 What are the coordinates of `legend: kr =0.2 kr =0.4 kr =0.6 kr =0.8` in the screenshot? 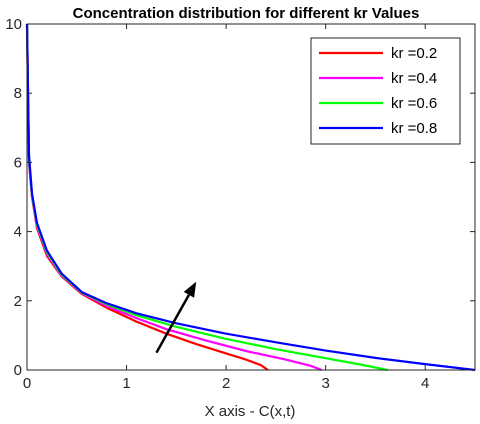 It's located at (385, 91).